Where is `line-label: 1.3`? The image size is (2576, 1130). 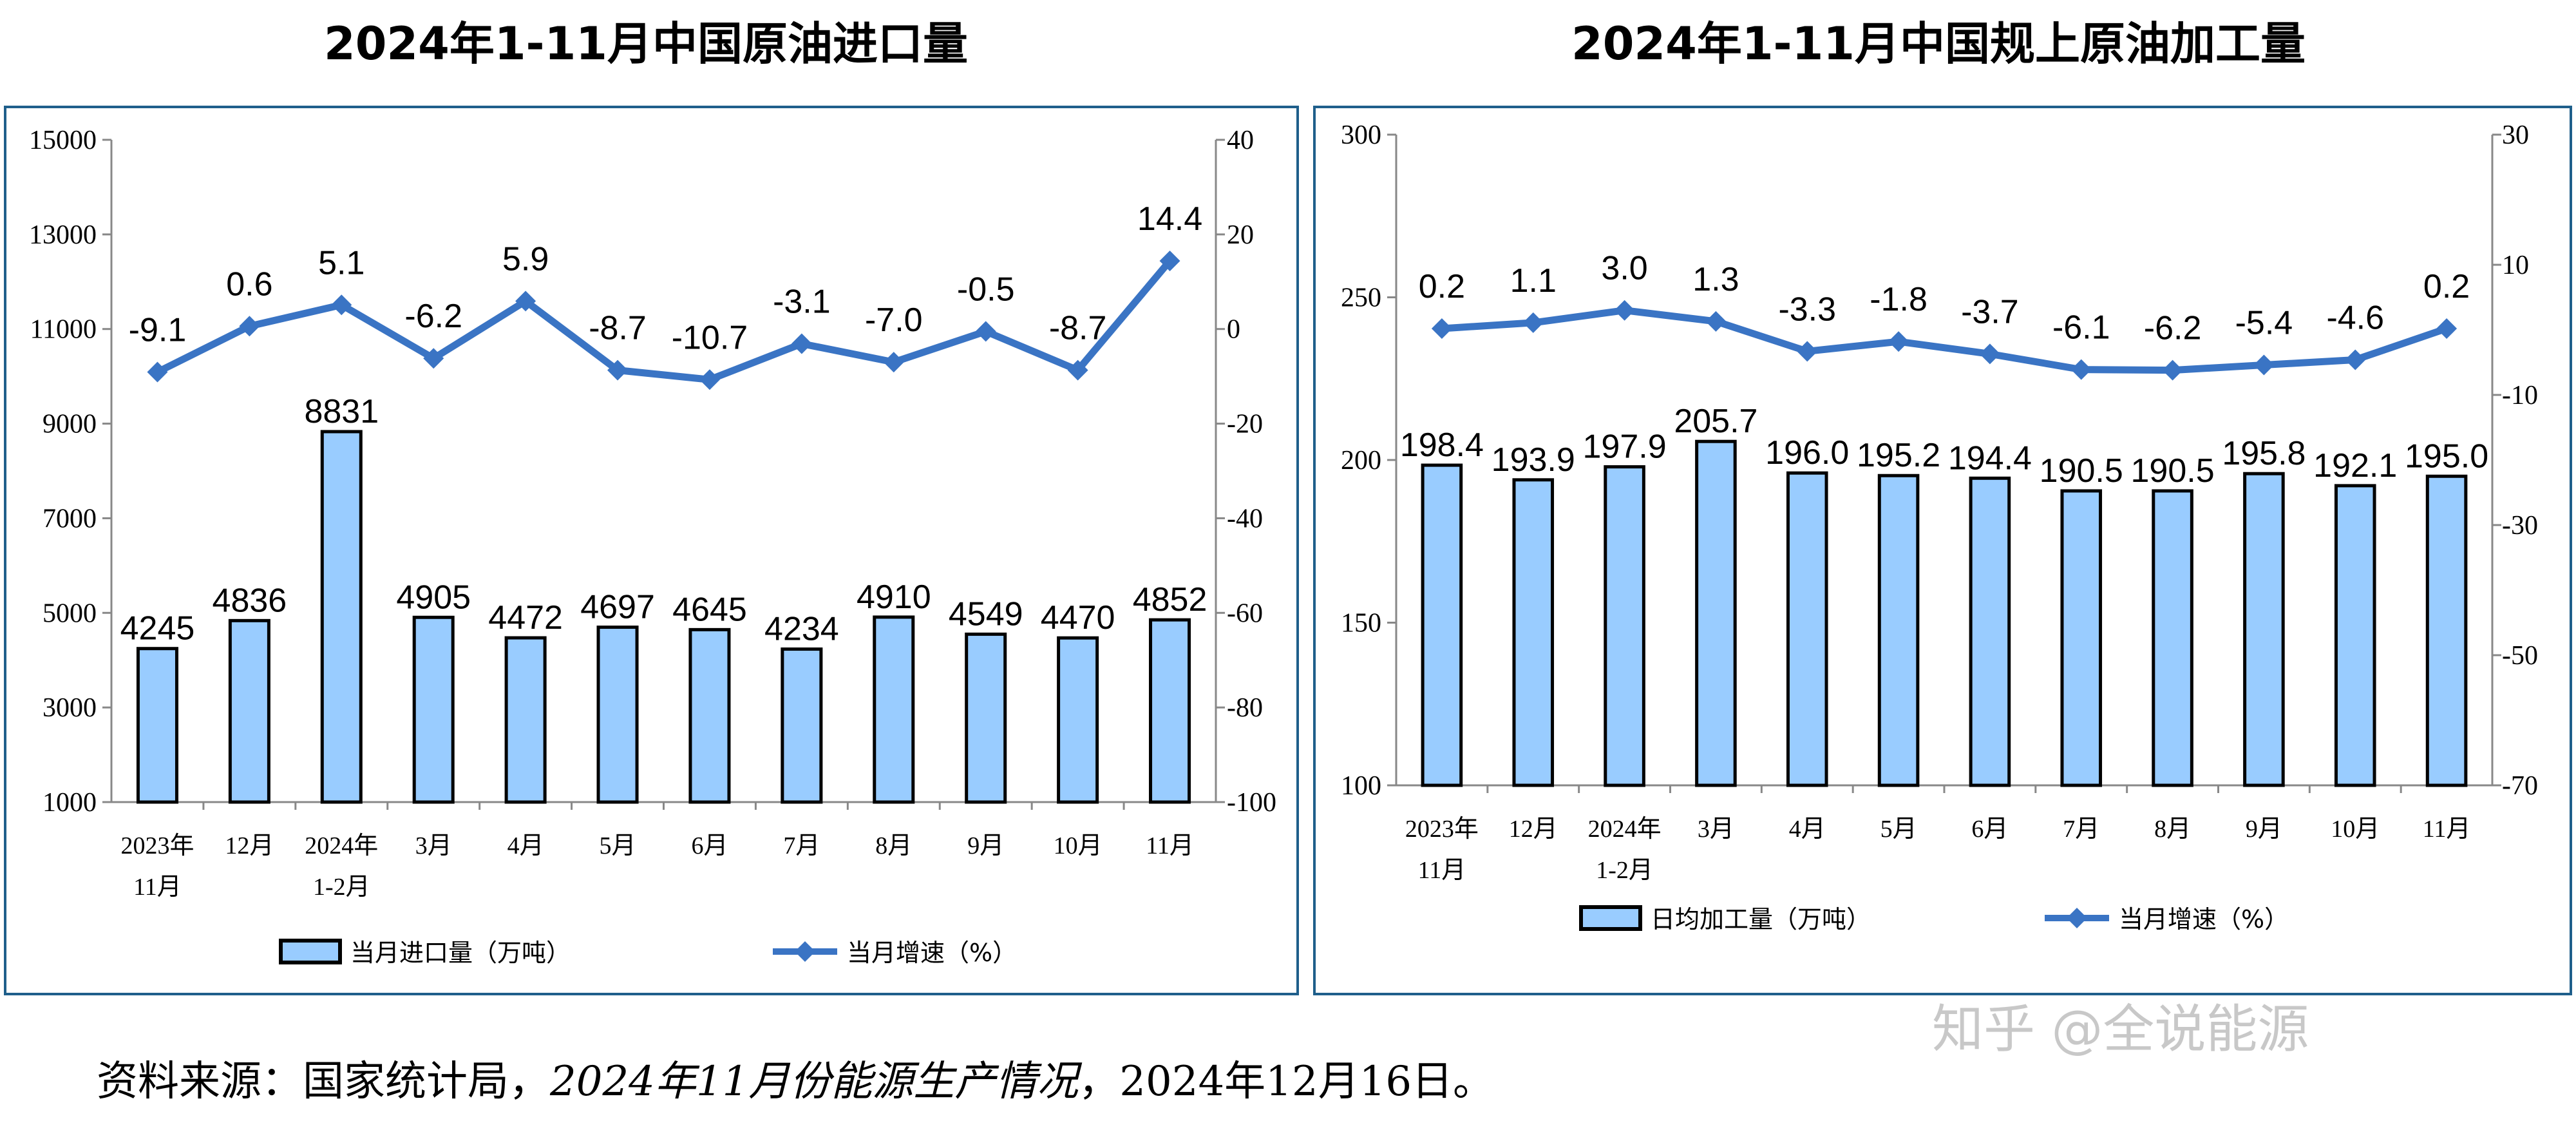
line-label: 1.3 is located at coordinates (1715, 279).